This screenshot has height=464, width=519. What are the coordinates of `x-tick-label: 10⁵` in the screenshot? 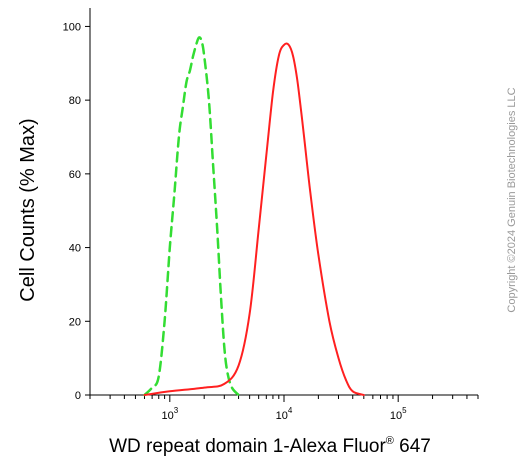 It's located at (398, 414).